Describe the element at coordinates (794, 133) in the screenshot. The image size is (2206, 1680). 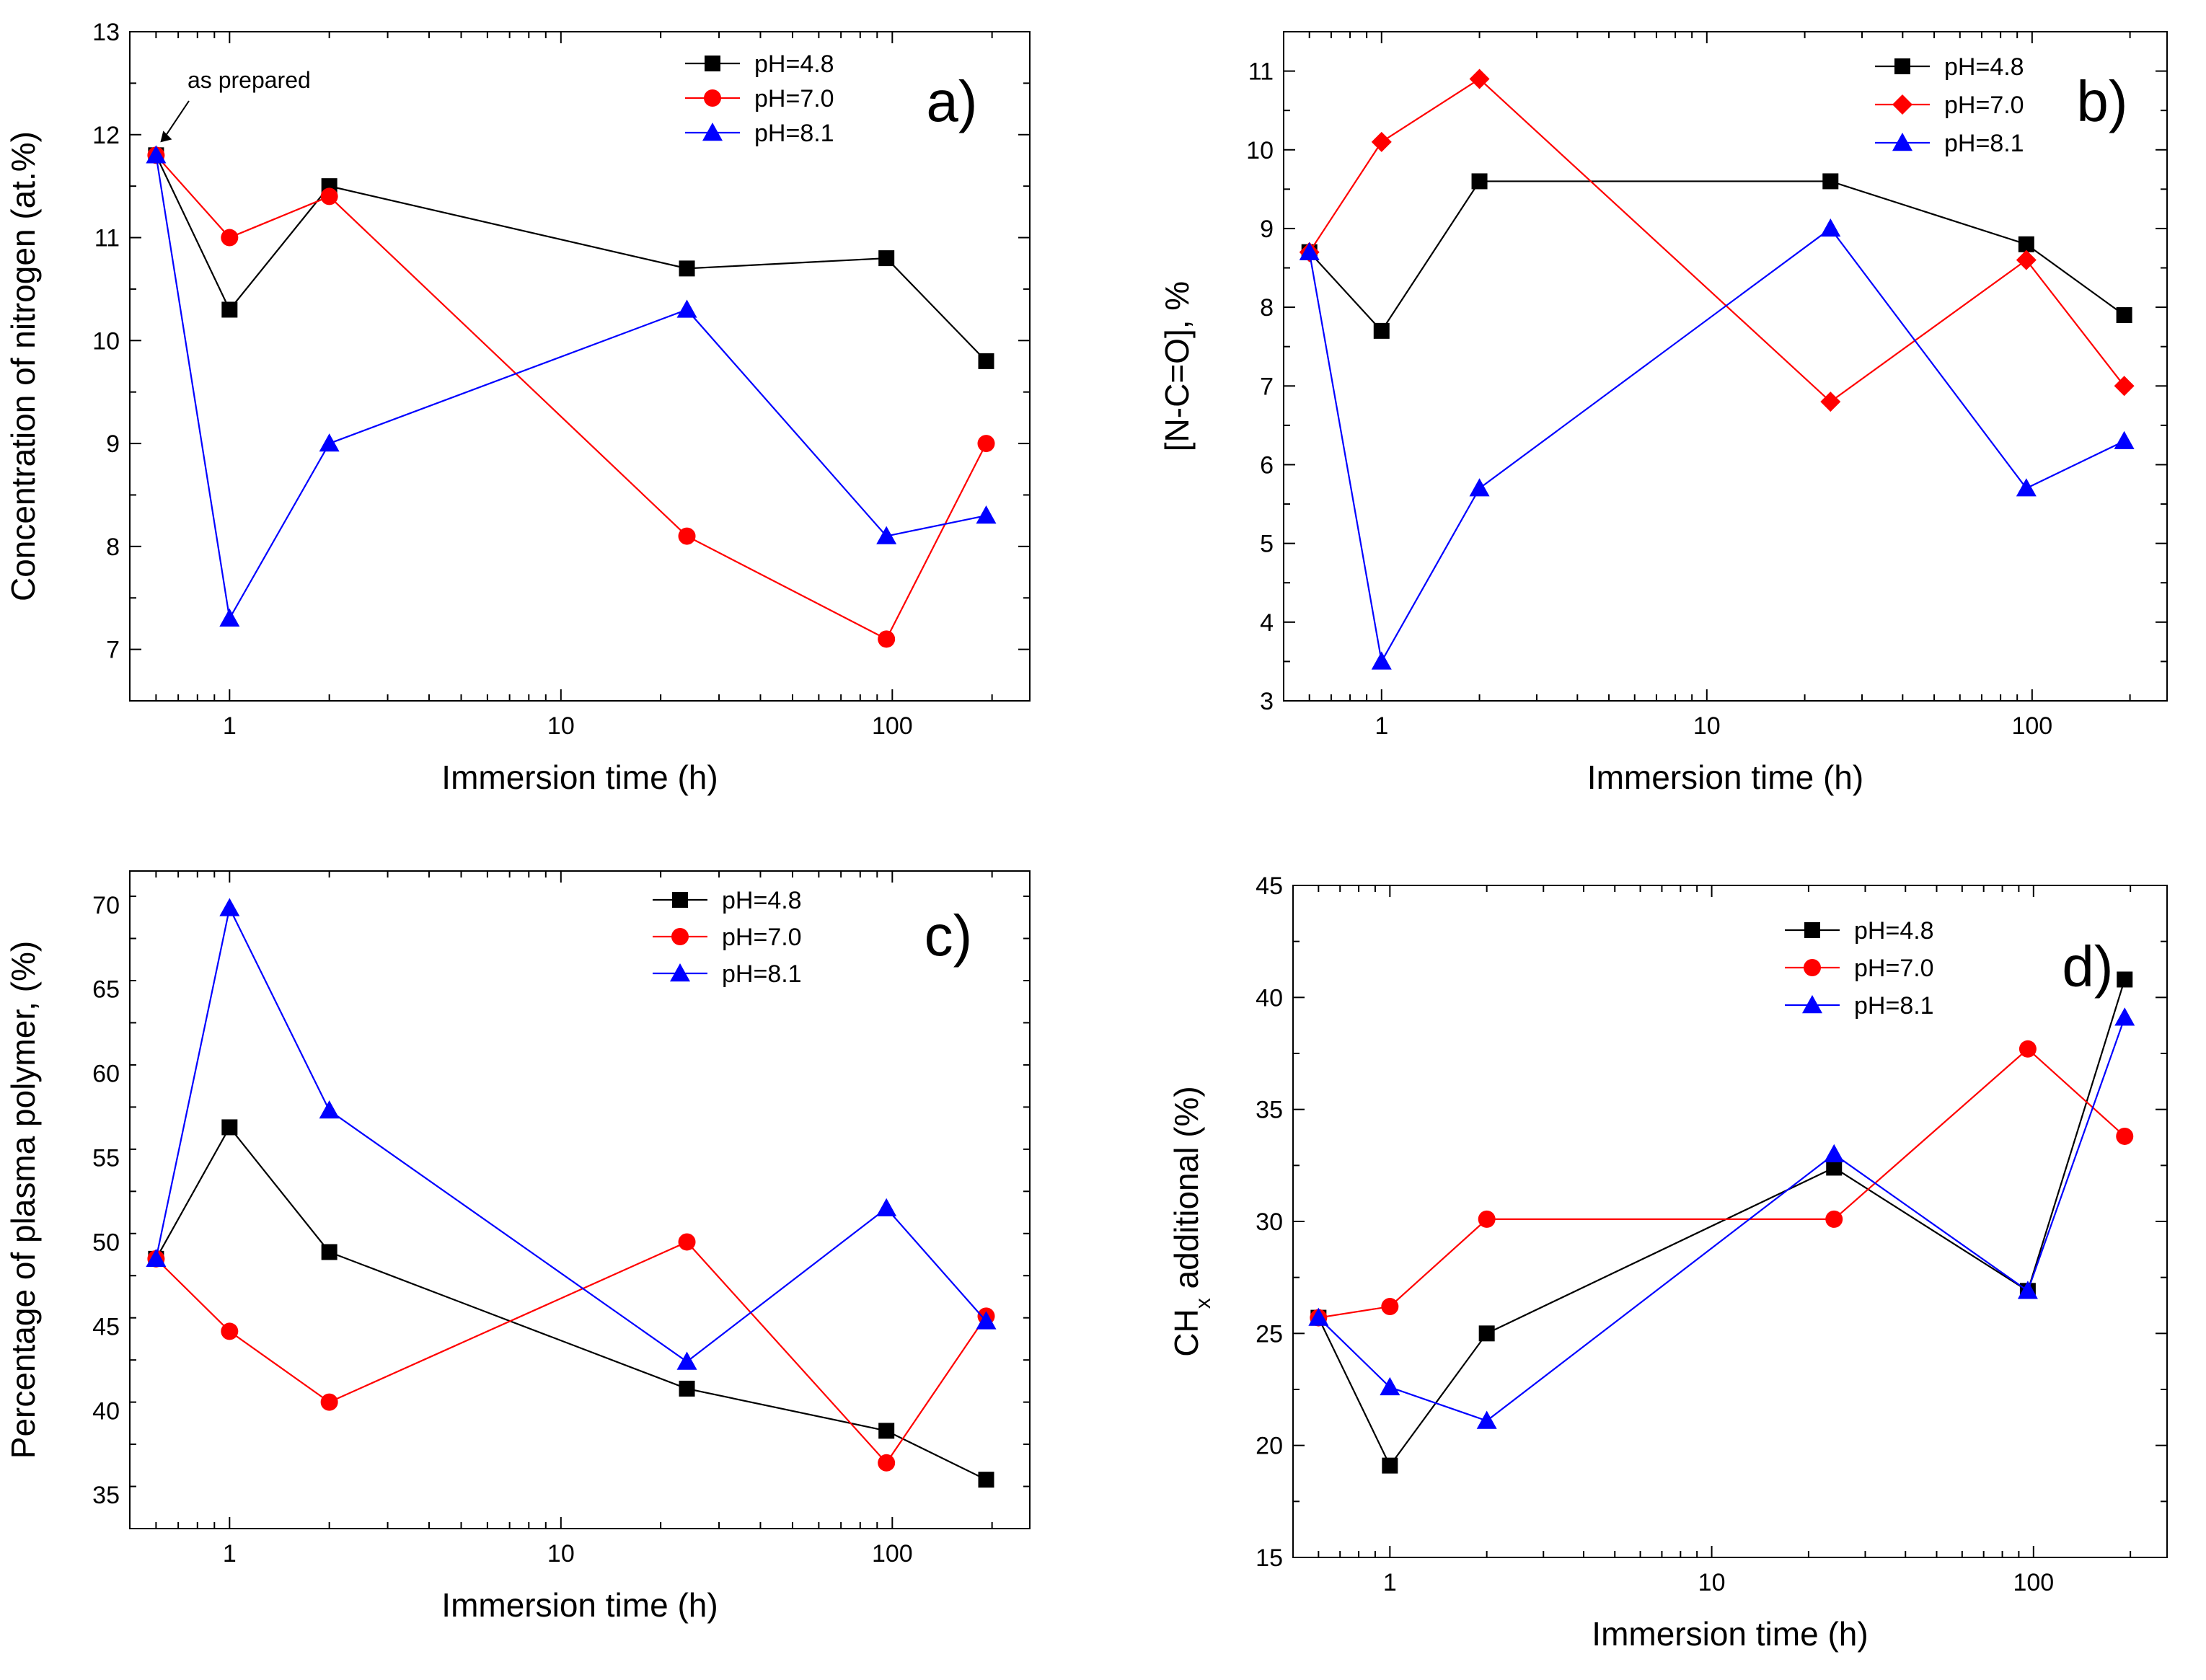
I see `legend-label: pH=8.1` at that location.